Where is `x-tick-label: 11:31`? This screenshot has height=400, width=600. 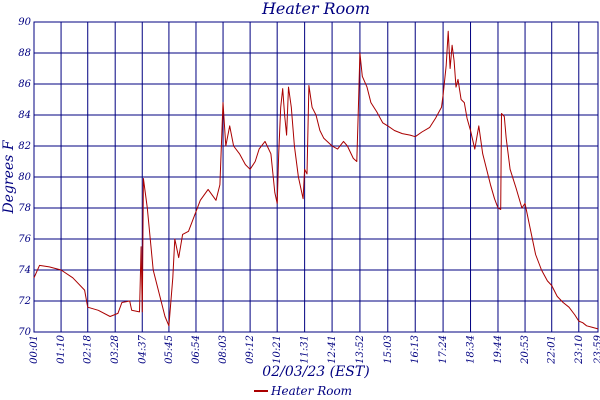 x-tick-label: 11:31 is located at coordinates (305, 349).